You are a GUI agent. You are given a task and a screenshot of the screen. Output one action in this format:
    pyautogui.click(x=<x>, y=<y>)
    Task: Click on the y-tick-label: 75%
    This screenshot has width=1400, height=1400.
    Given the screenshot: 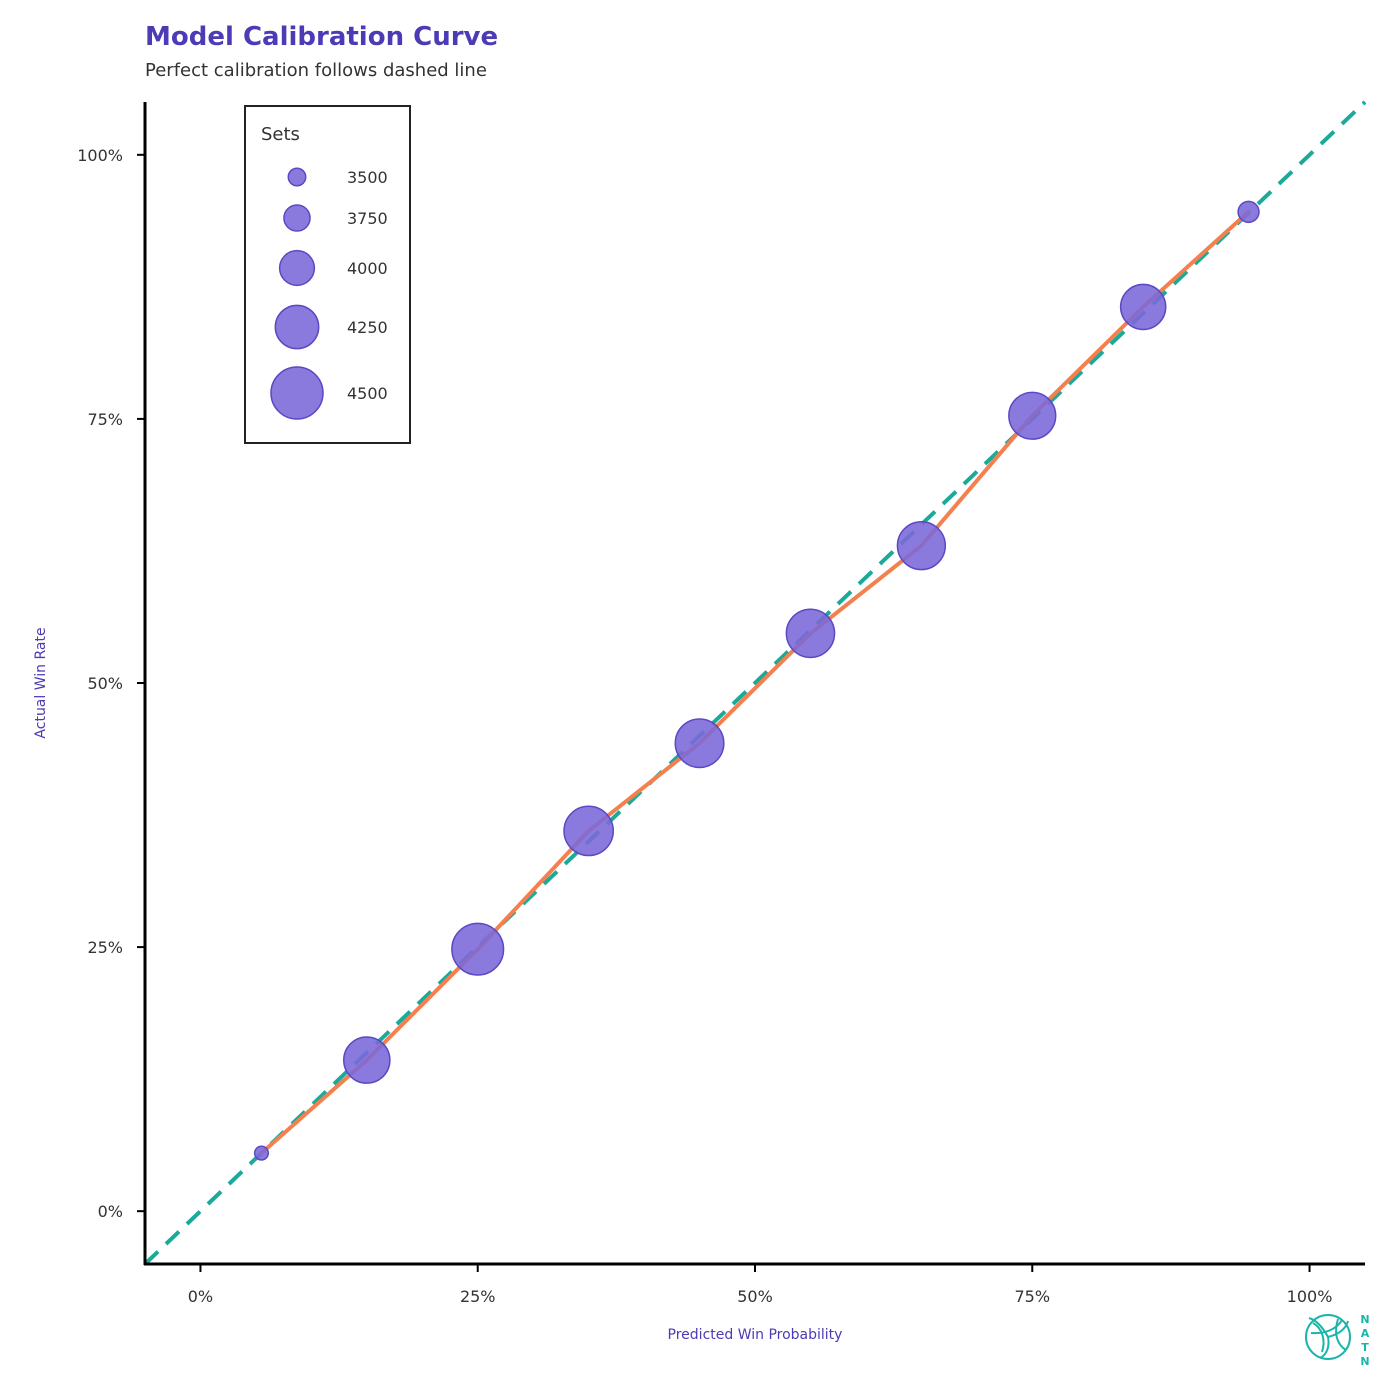 What is the action you would take?
    pyautogui.click(x=105, y=419)
    